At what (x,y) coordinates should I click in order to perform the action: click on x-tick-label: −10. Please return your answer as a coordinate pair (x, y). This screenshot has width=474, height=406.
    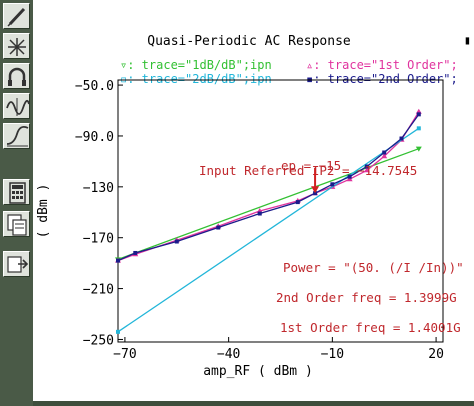
    Looking at the image, I should click on (332, 354).